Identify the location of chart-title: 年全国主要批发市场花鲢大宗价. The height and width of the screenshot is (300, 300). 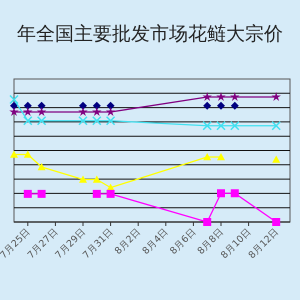
(150, 34).